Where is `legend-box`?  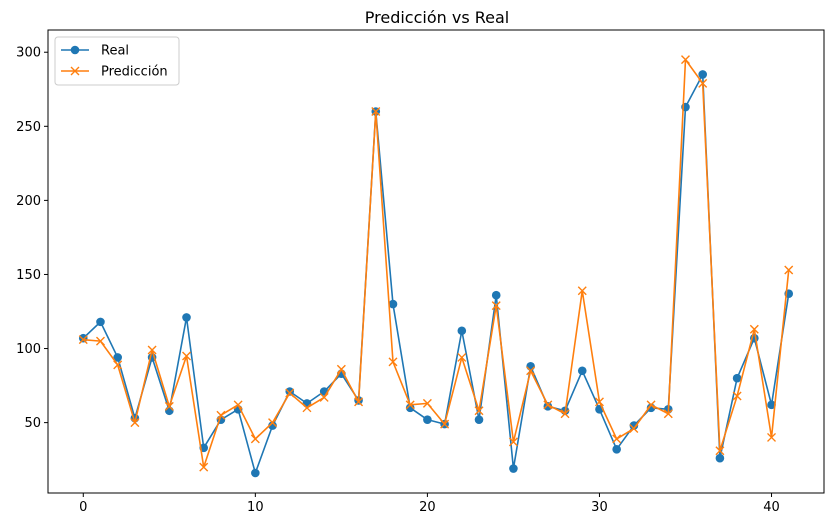
legend-box is located at coordinates (117, 61).